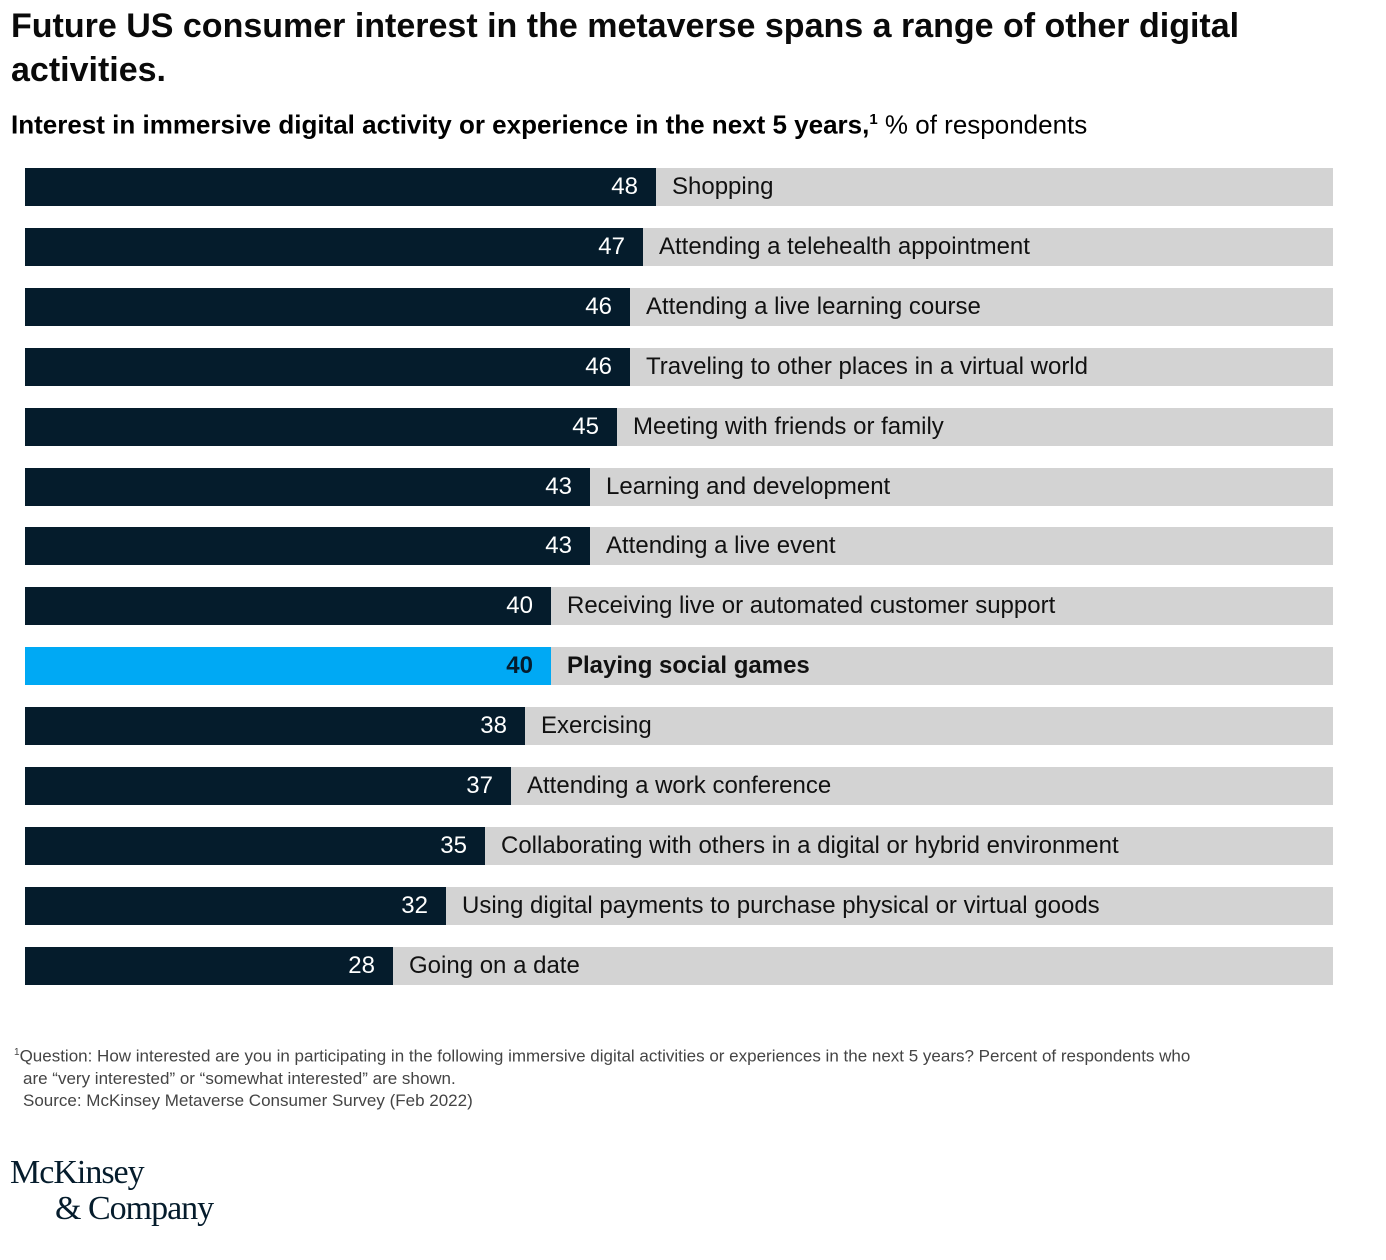  I want to click on bar-category-label: Shopping, so click(723, 186).